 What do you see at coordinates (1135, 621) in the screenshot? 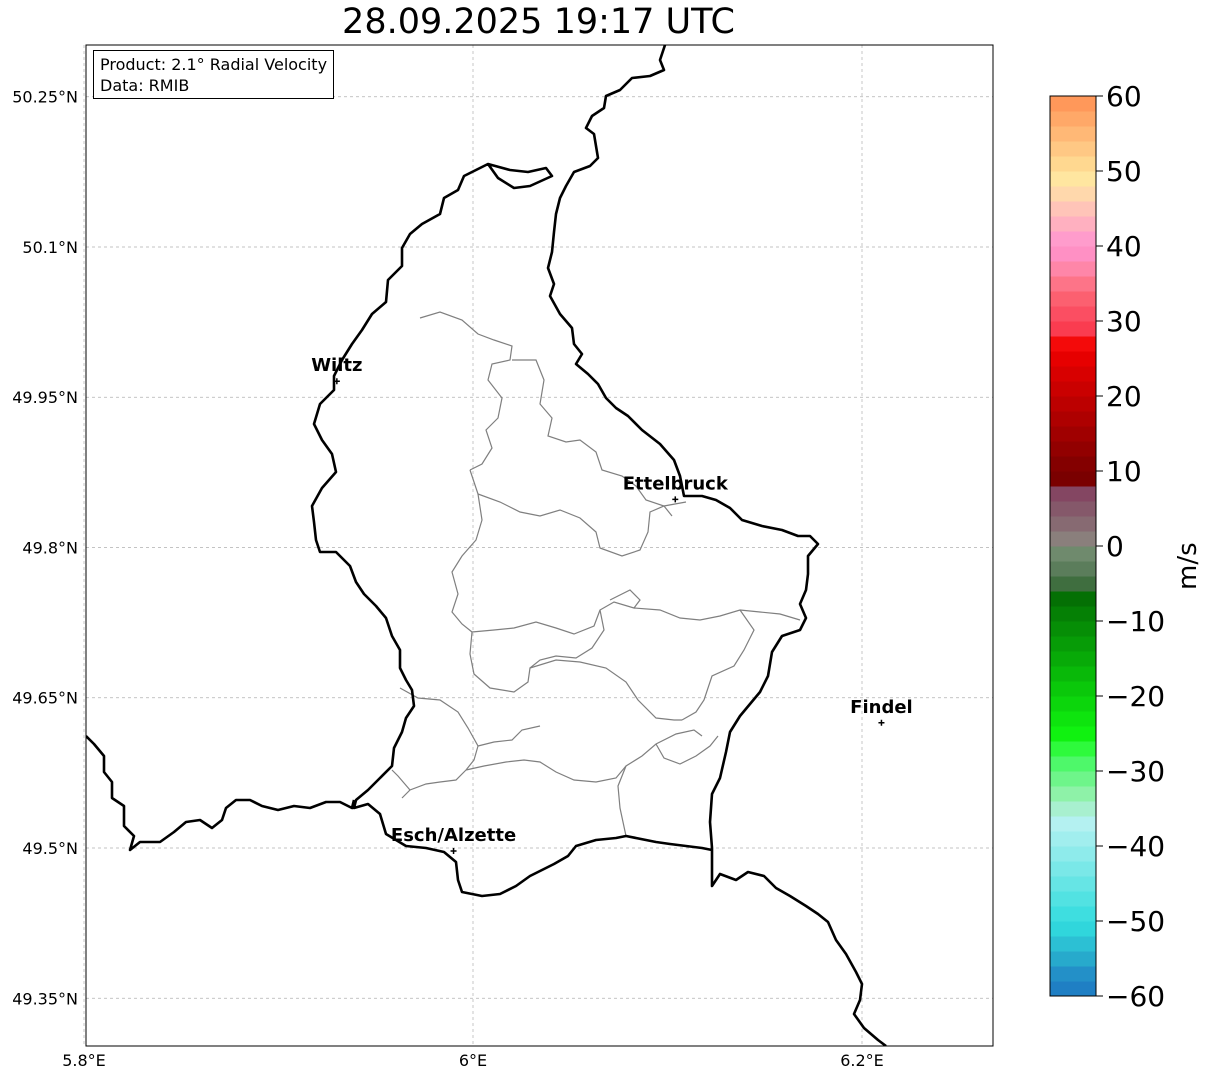
I see `colorbar-tick-label: −10` at bounding box center [1135, 621].